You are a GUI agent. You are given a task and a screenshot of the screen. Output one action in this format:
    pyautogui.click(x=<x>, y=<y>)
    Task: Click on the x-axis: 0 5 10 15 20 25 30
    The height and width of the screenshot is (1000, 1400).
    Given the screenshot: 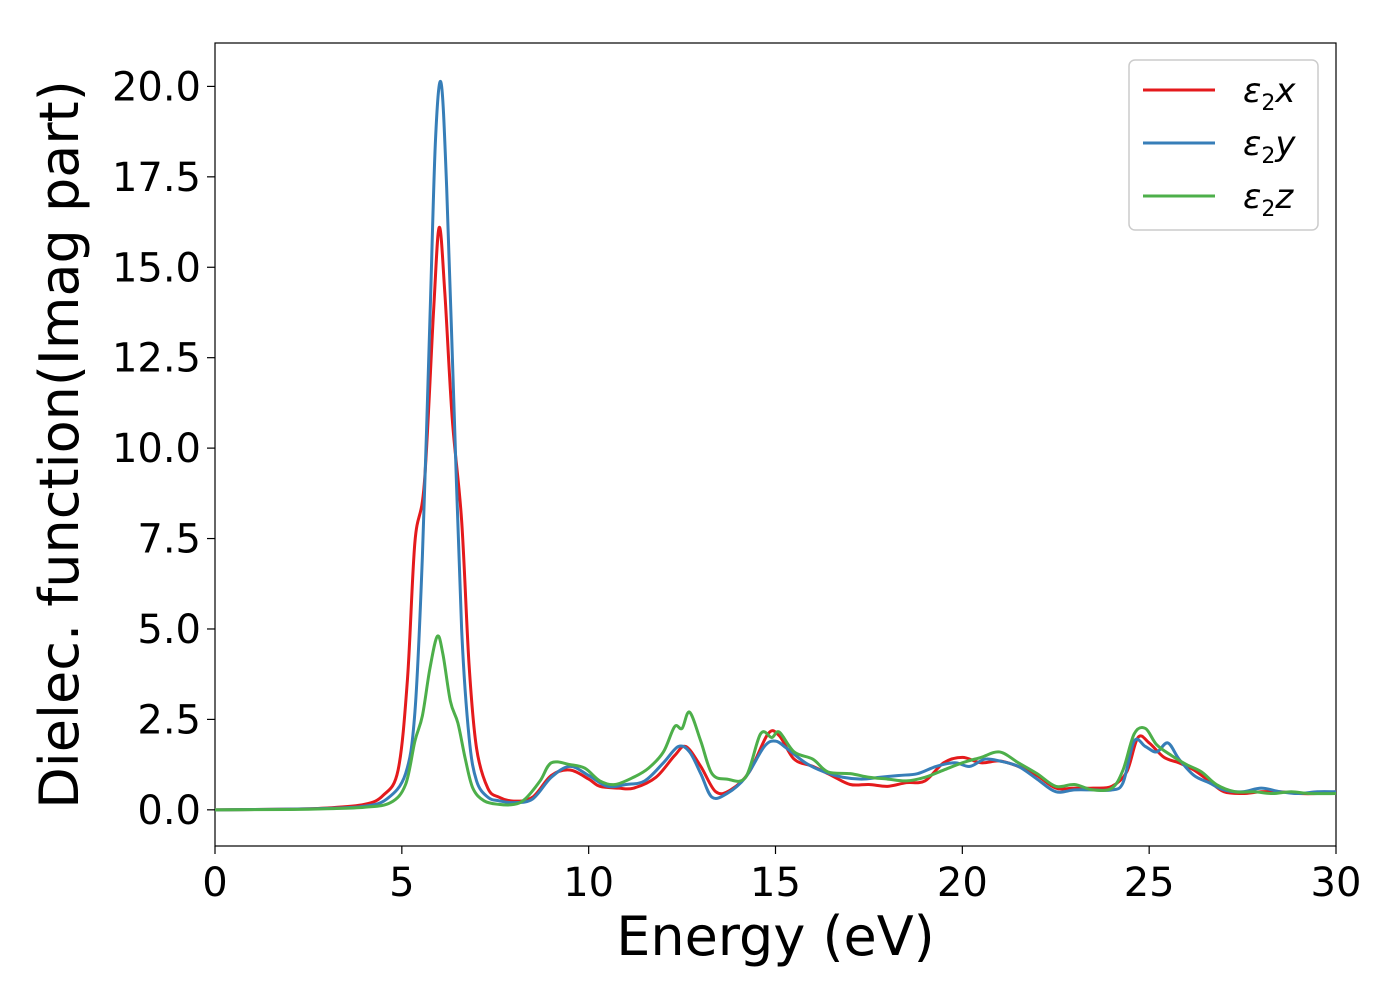 What is the action you would take?
    pyautogui.click(x=781, y=876)
    